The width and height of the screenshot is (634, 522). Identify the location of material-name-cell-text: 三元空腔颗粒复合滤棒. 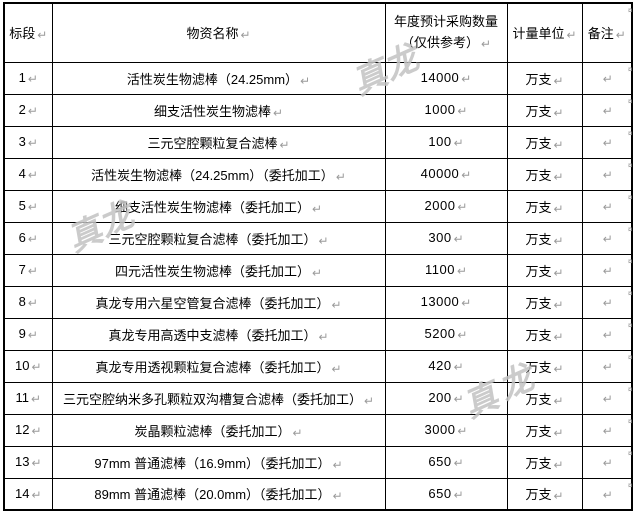
(212, 143).